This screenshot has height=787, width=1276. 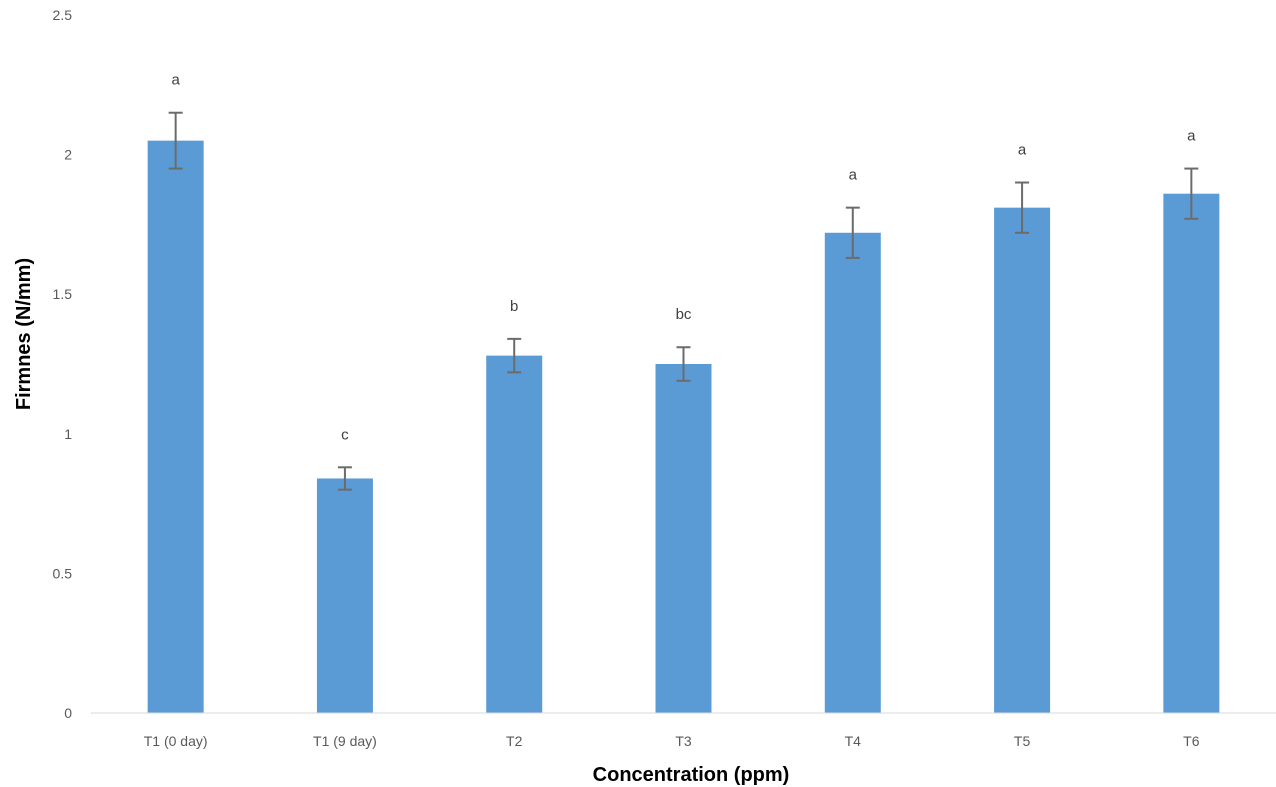 I want to click on x-axis-ticks: T1 (0 day) T1 (9 day) T2 T3 T4 T5 T6, so click(x=672, y=741).